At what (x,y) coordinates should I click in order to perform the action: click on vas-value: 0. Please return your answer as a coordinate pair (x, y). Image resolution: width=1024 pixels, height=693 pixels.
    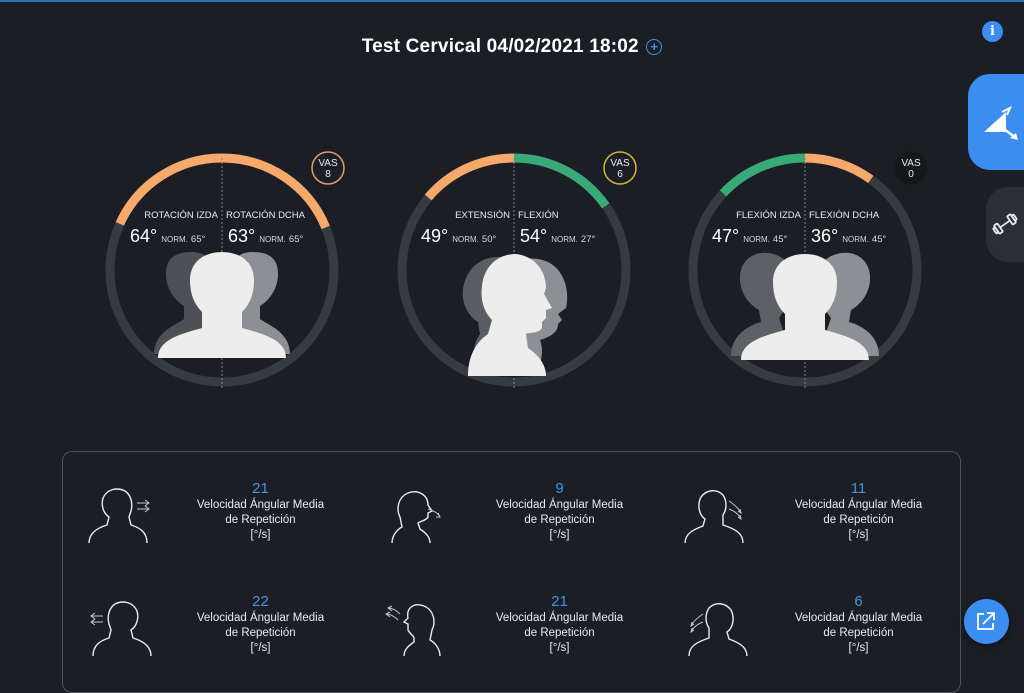
    Looking at the image, I should click on (911, 174).